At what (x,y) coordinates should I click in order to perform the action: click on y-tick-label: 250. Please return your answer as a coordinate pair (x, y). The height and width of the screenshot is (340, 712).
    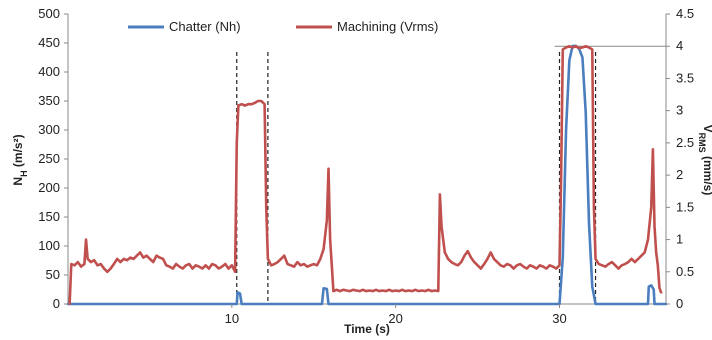
    Looking at the image, I should click on (49, 158).